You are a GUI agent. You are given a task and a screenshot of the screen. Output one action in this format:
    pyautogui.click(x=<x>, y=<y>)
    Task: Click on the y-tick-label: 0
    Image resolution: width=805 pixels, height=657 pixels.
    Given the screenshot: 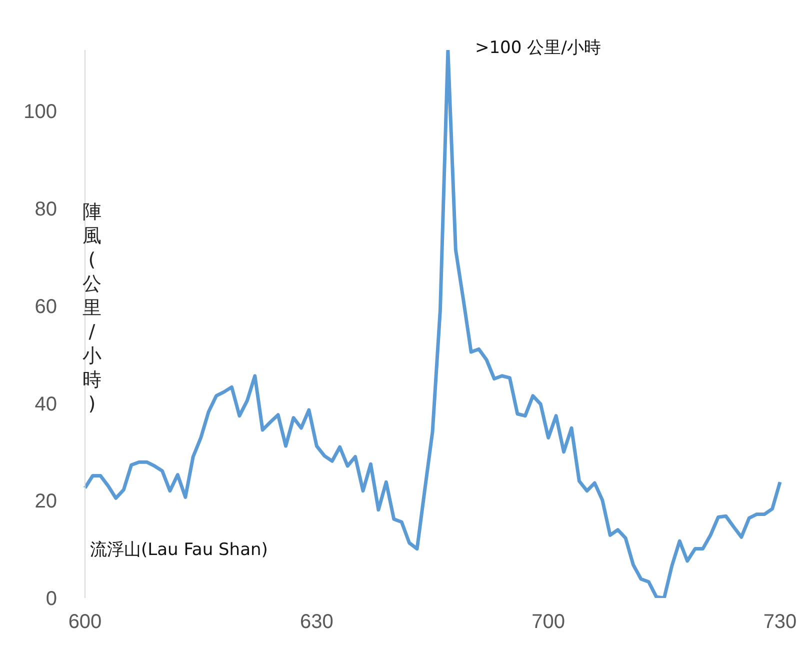 What is the action you would take?
    pyautogui.click(x=51, y=599)
    